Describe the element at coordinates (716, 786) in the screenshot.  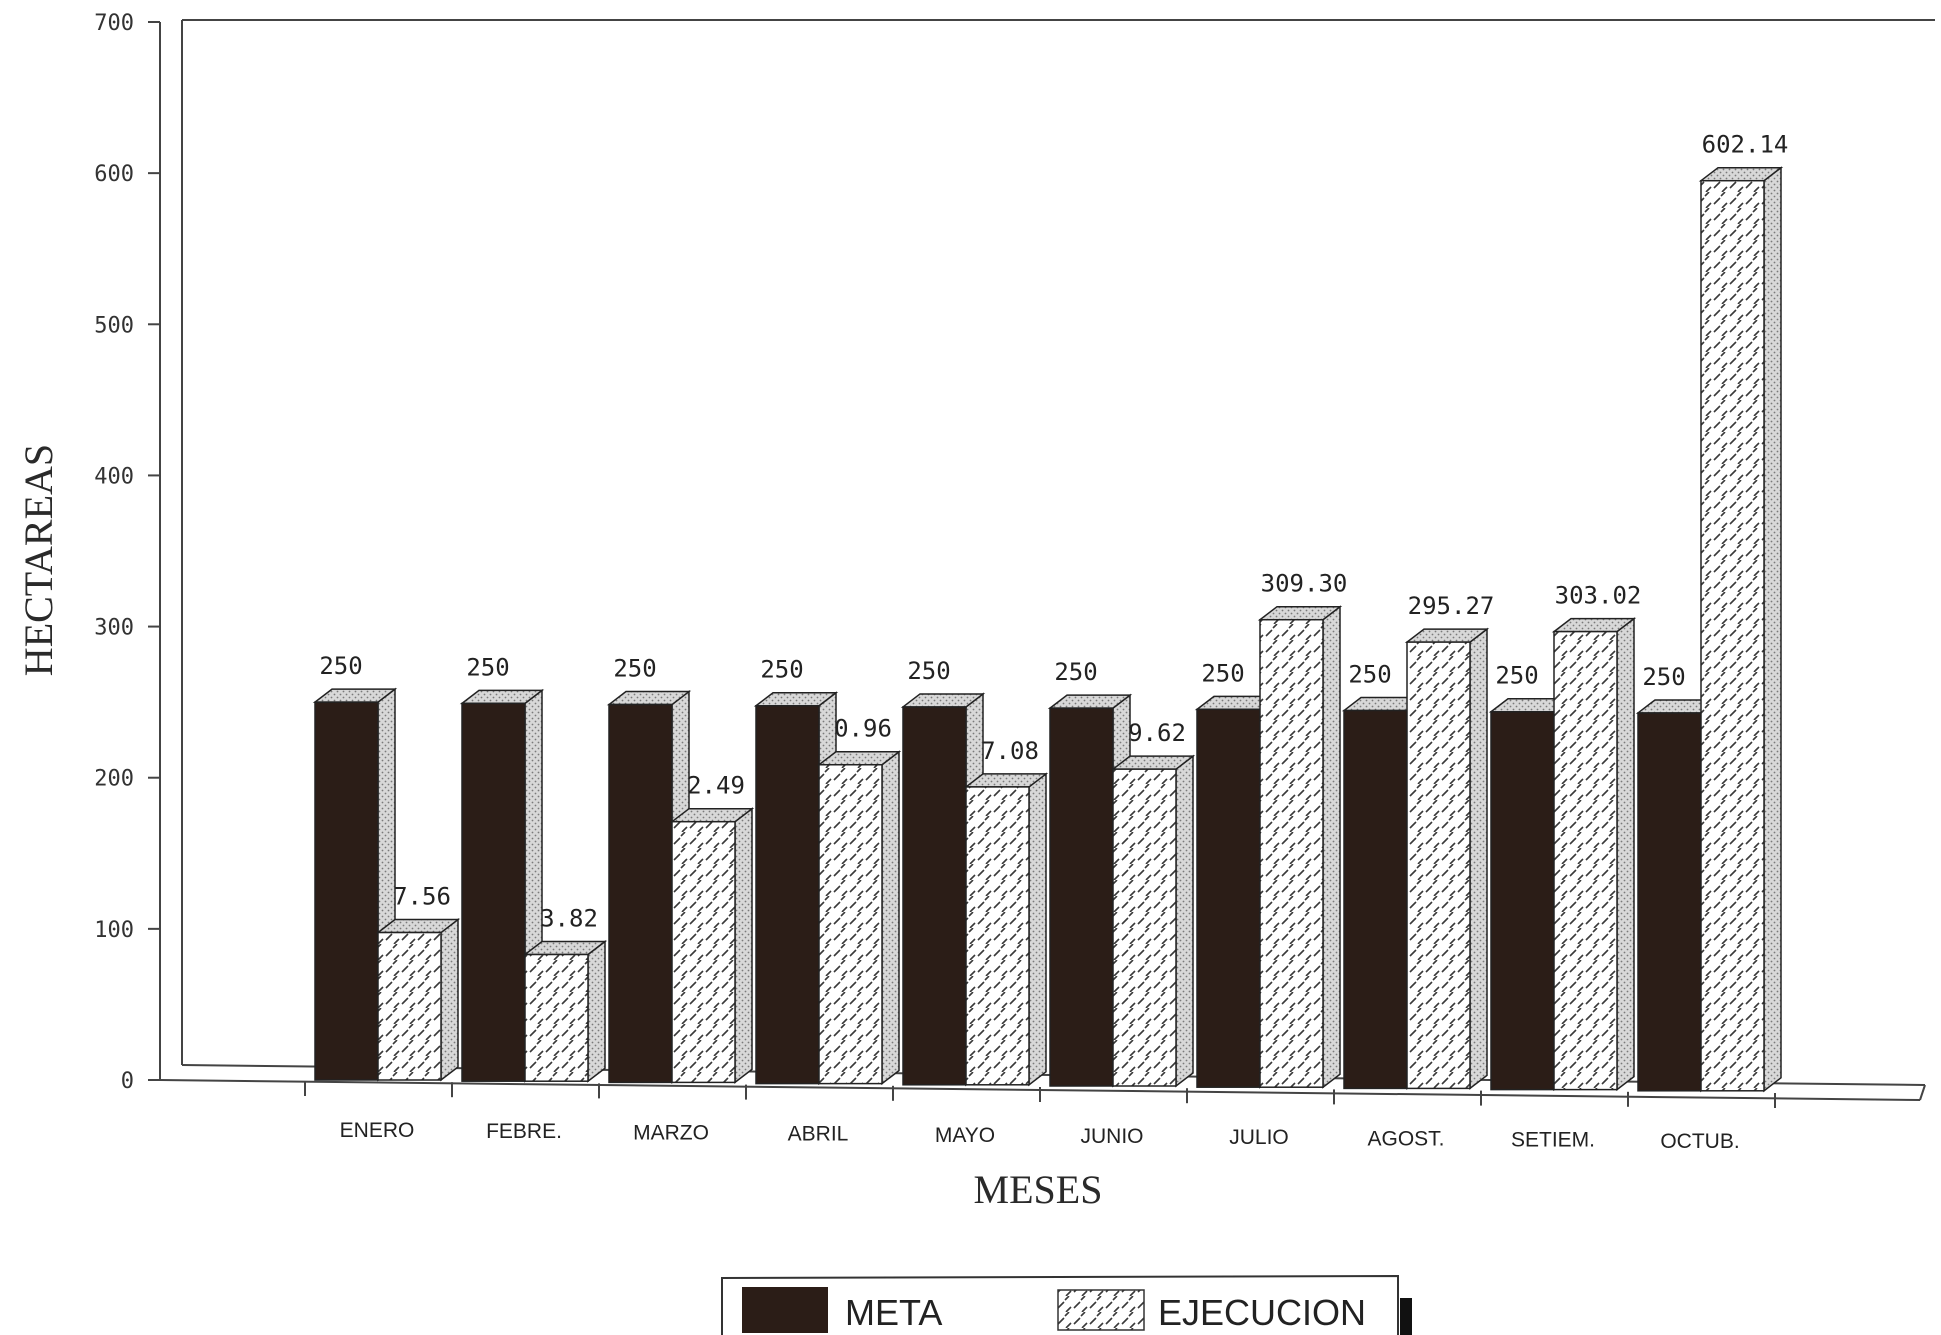
I see `data-label-ejecucion: 2.49` at that location.